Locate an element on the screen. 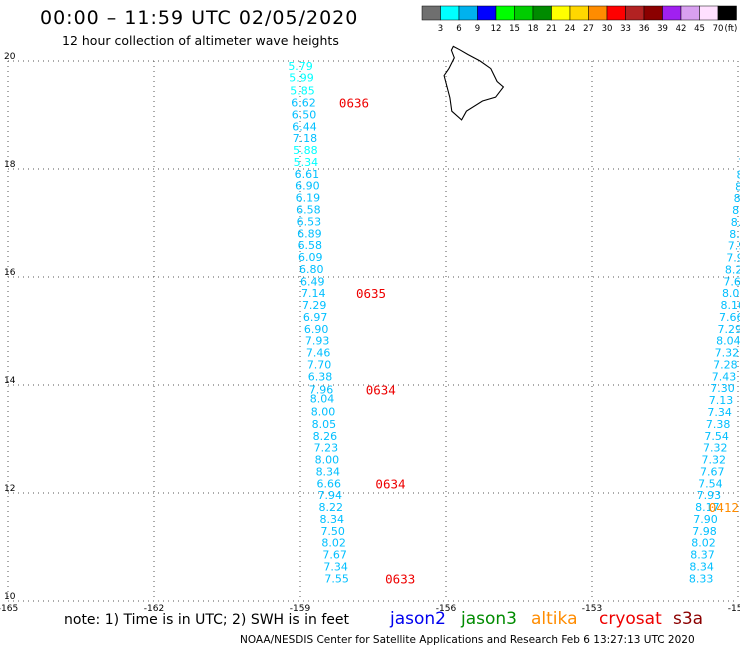  wave-height-value: 7.28 is located at coordinates (725, 364).